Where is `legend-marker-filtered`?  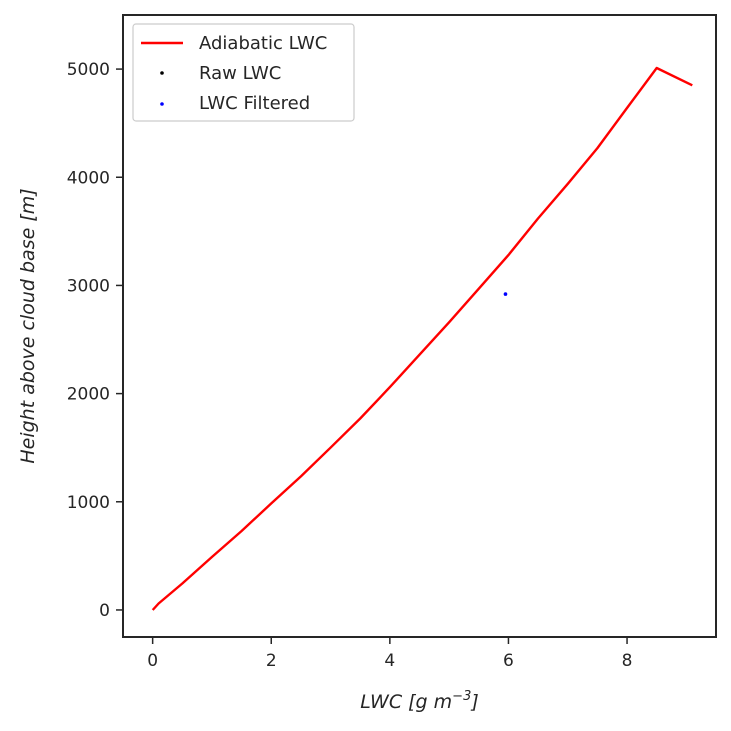
legend-marker-filtered is located at coordinates (162, 104).